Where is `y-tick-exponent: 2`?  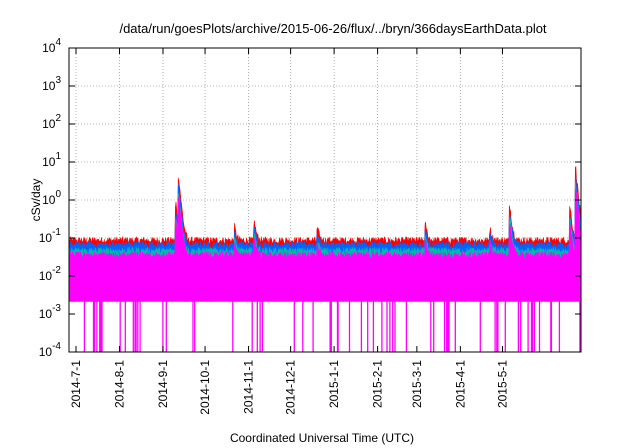
y-tick-exponent: 2 is located at coordinates (58, 118).